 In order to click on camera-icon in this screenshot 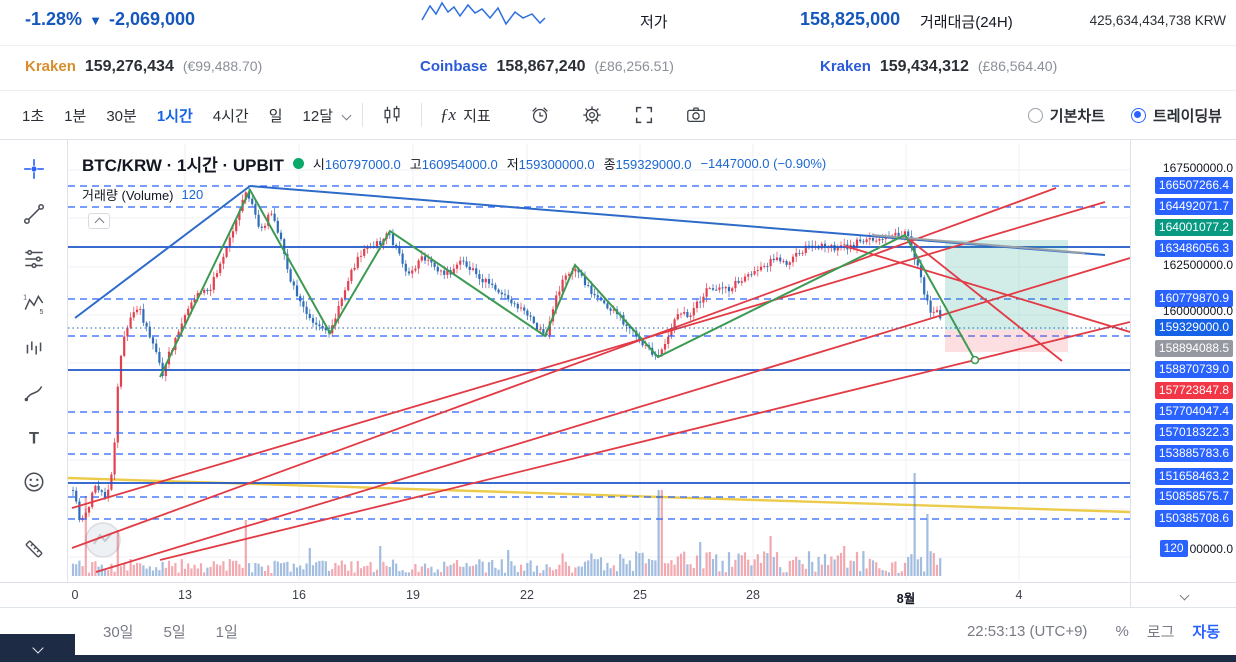, I will do `click(695, 115)`.